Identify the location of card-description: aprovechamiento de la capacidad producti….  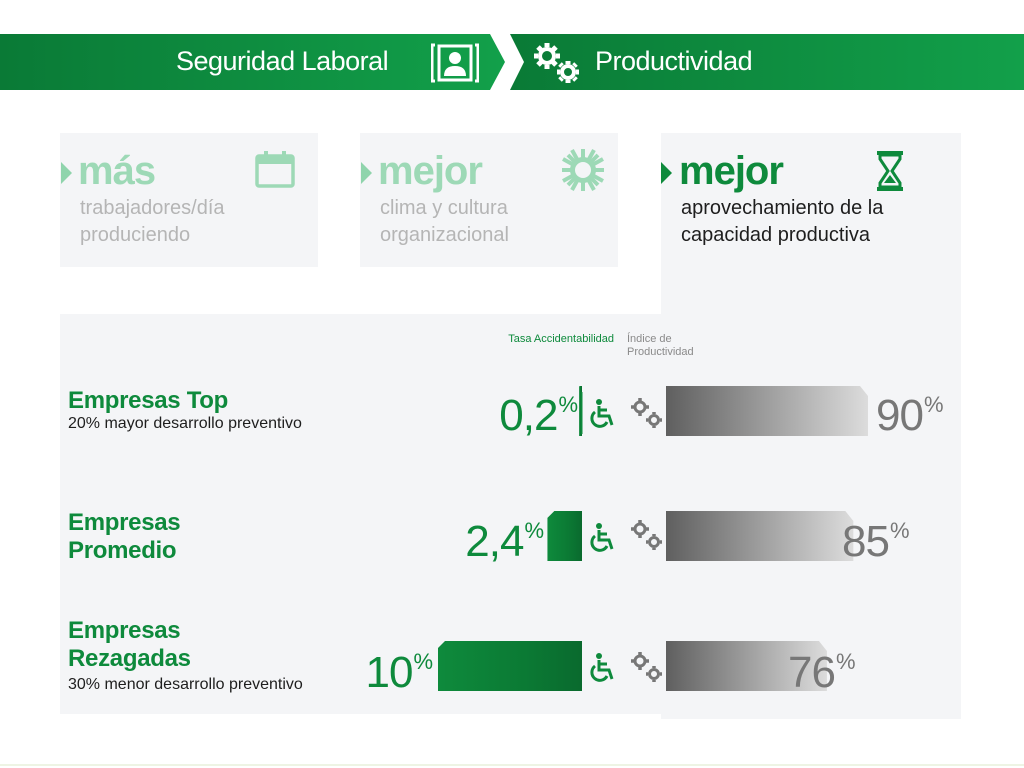
(782, 221).